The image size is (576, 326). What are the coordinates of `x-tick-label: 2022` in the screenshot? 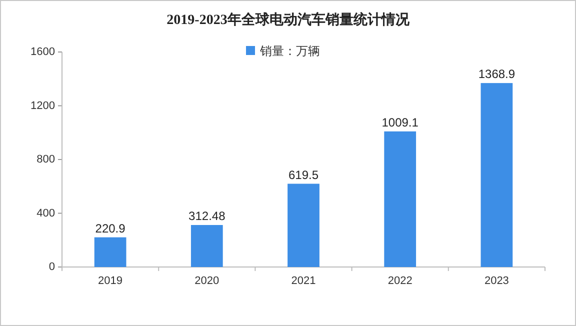 It's located at (400, 281).